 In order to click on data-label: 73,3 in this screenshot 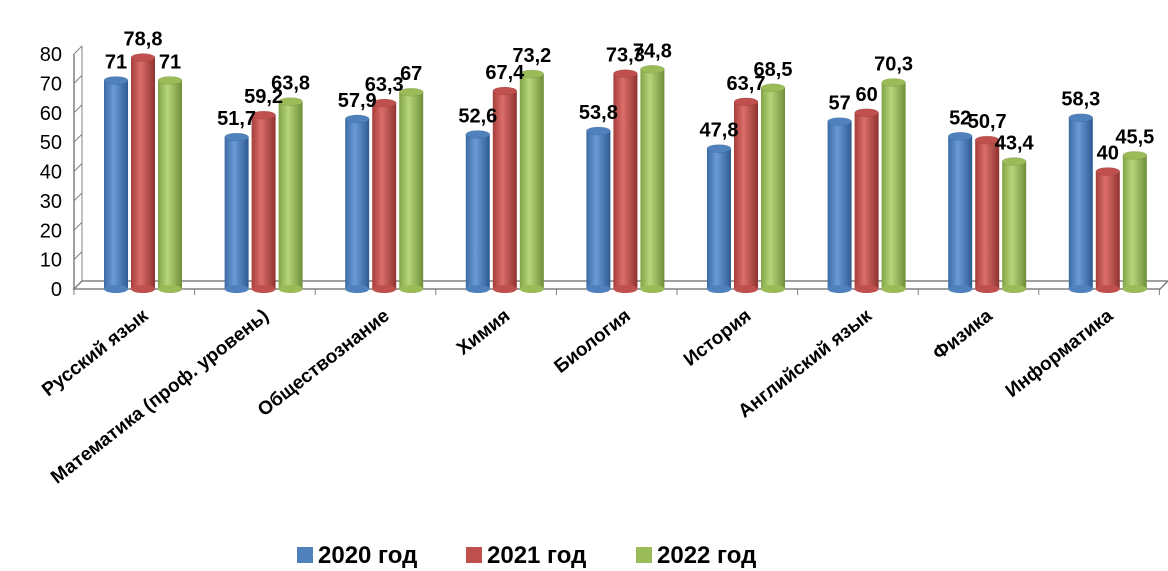, I will do `click(625, 56)`.